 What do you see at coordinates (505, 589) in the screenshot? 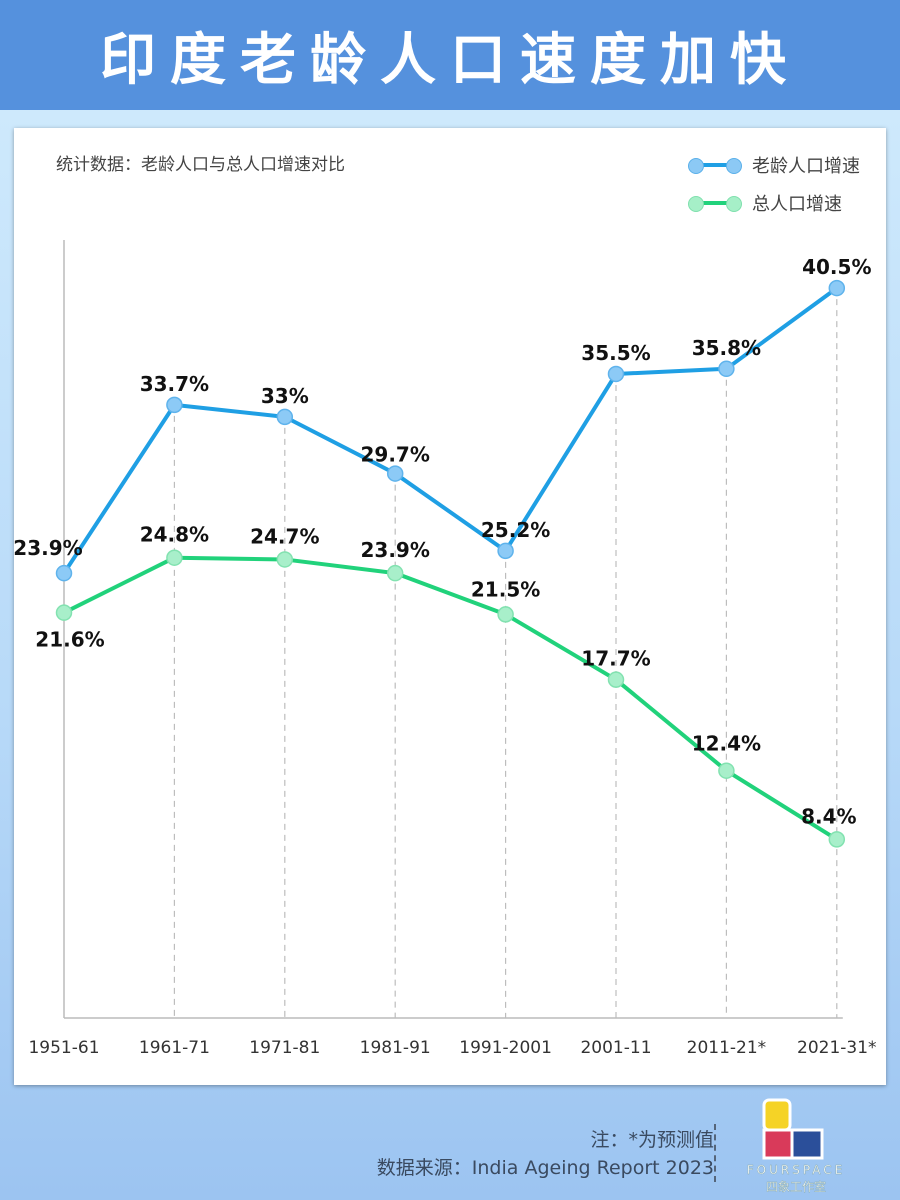
I see `data-label: 21.5%` at bounding box center [505, 589].